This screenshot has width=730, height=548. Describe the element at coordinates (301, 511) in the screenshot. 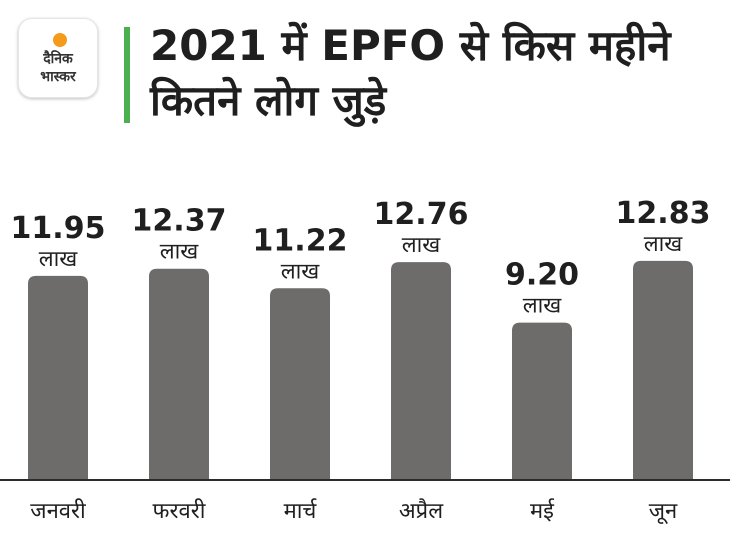

I see `x-tick-label: मार्च` at that location.